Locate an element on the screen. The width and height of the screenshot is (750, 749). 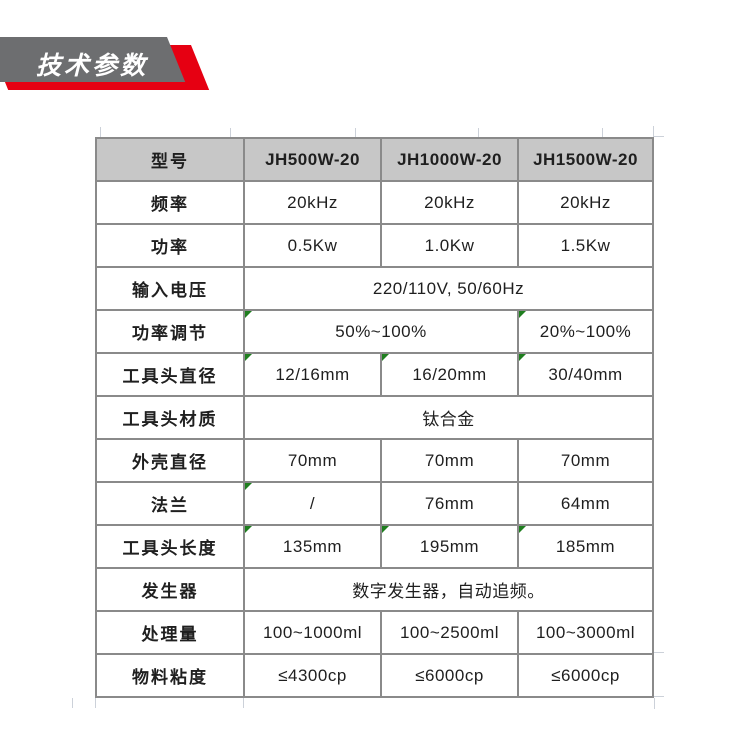
row-label-text: 输入电压 is located at coordinates (170, 290).